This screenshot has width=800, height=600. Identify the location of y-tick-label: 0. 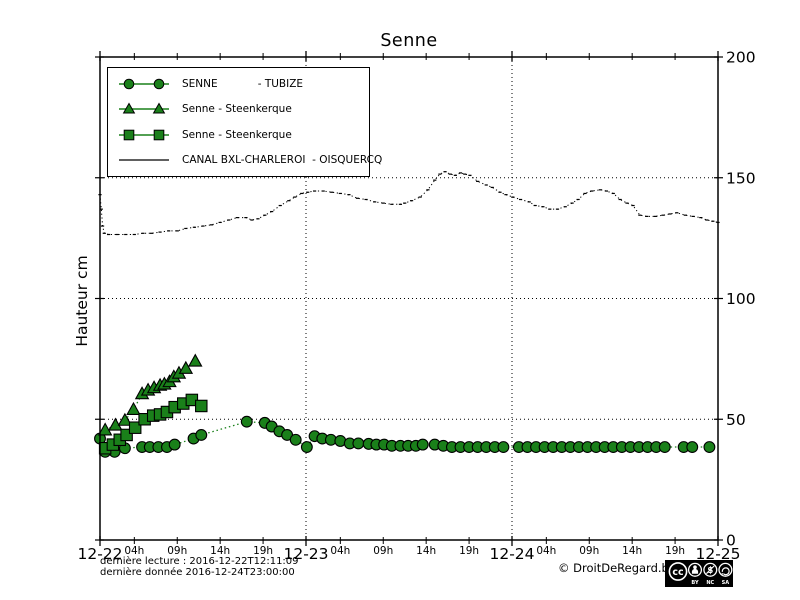
(731, 541).